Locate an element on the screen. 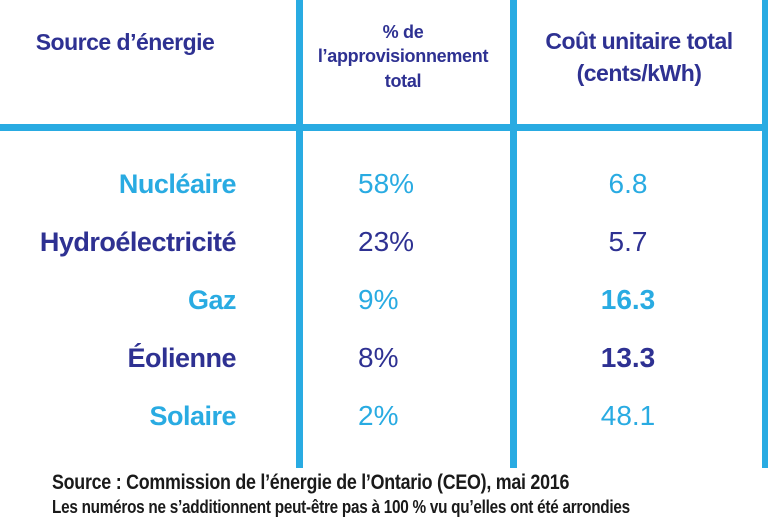 The width and height of the screenshot is (768, 531). row-source-label: Solaire is located at coordinates (192, 415).